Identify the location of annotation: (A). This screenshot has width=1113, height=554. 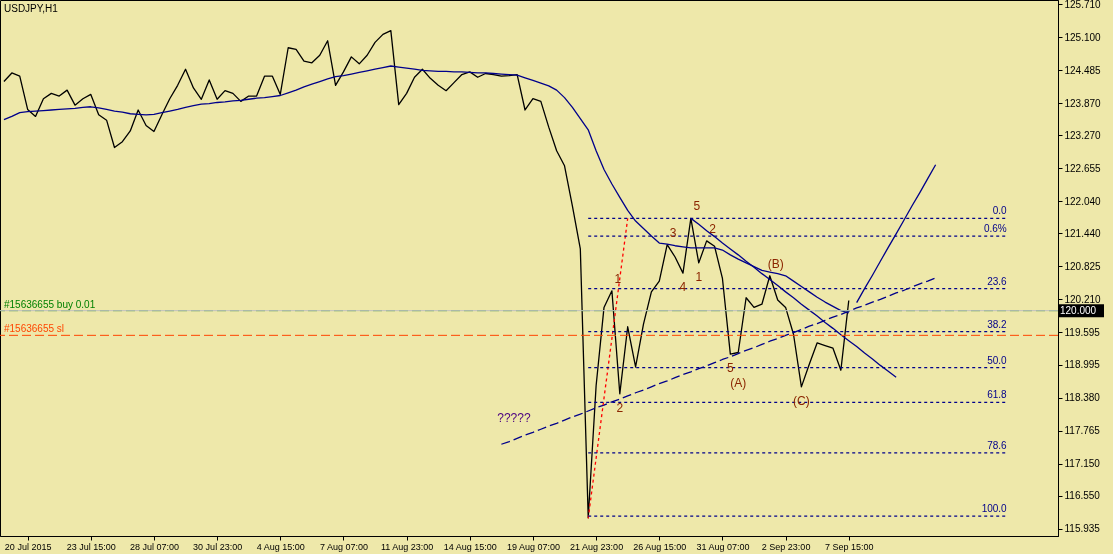
(738, 382).